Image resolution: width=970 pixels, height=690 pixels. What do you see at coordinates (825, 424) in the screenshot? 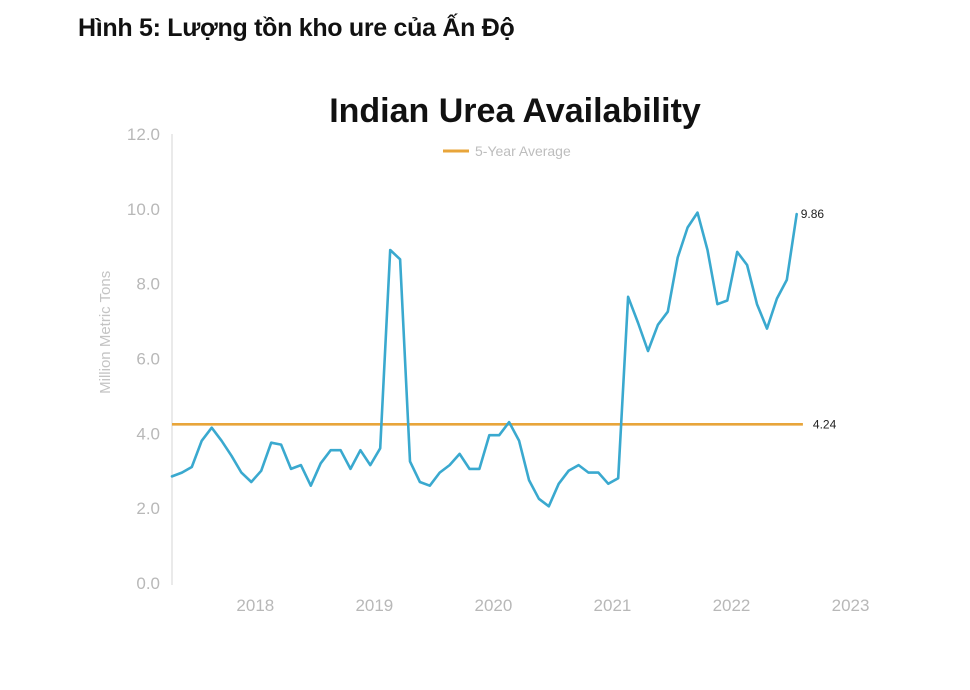
I see `average-value-label: 4.24` at bounding box center [825, 424].